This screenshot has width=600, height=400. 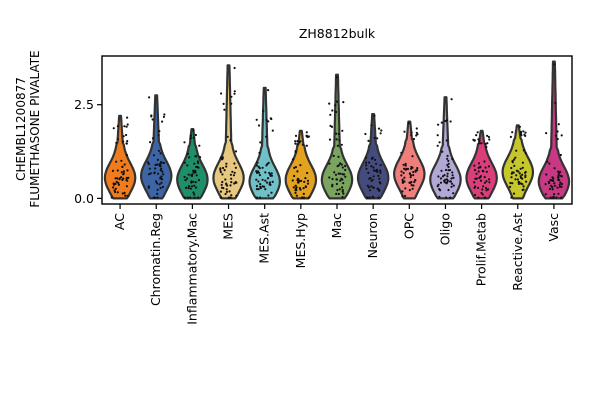 I want to click on violin-prolif-metab, so click(x=481, y=164).